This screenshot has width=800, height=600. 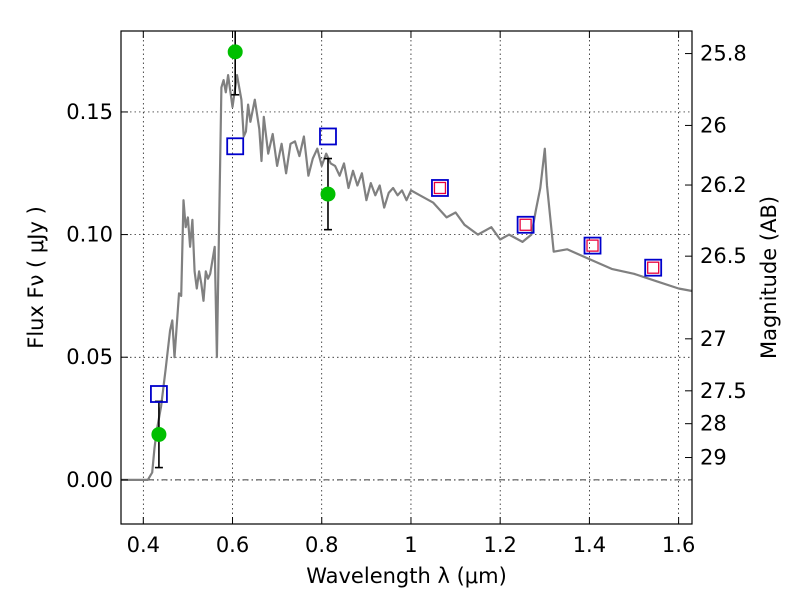 I want to click on y-tick-label: 0.10, so click(x=89, y=235).